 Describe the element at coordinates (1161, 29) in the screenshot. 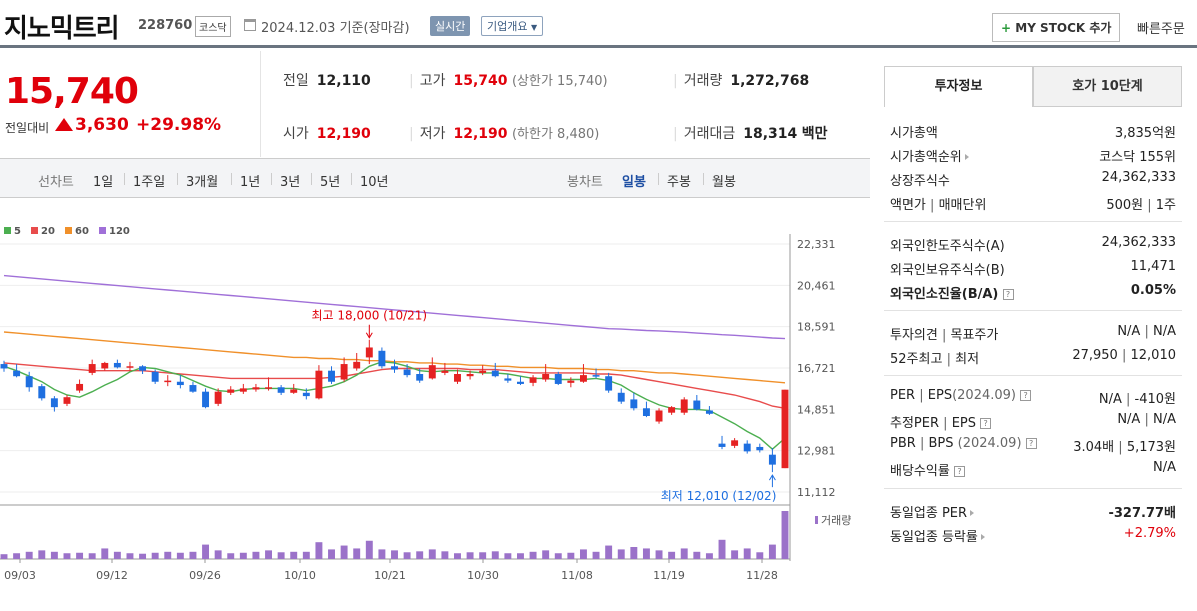

I see `quick-order-link: 빠른주문` at that location.